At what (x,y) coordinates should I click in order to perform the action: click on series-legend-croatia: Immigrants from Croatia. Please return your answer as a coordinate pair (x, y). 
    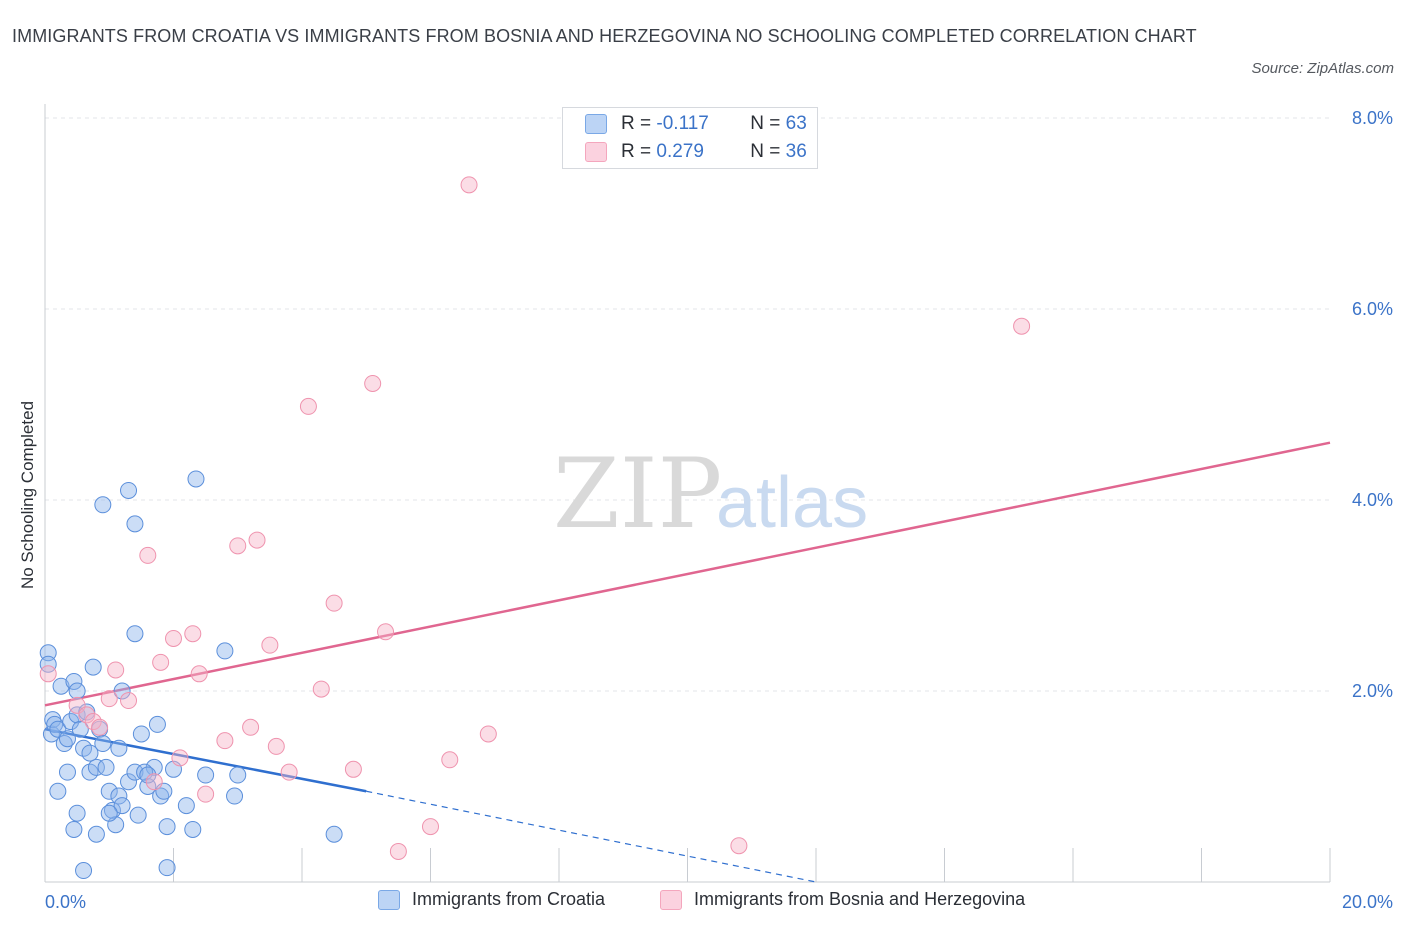
    Looking at the image, I should click on (491, 899).